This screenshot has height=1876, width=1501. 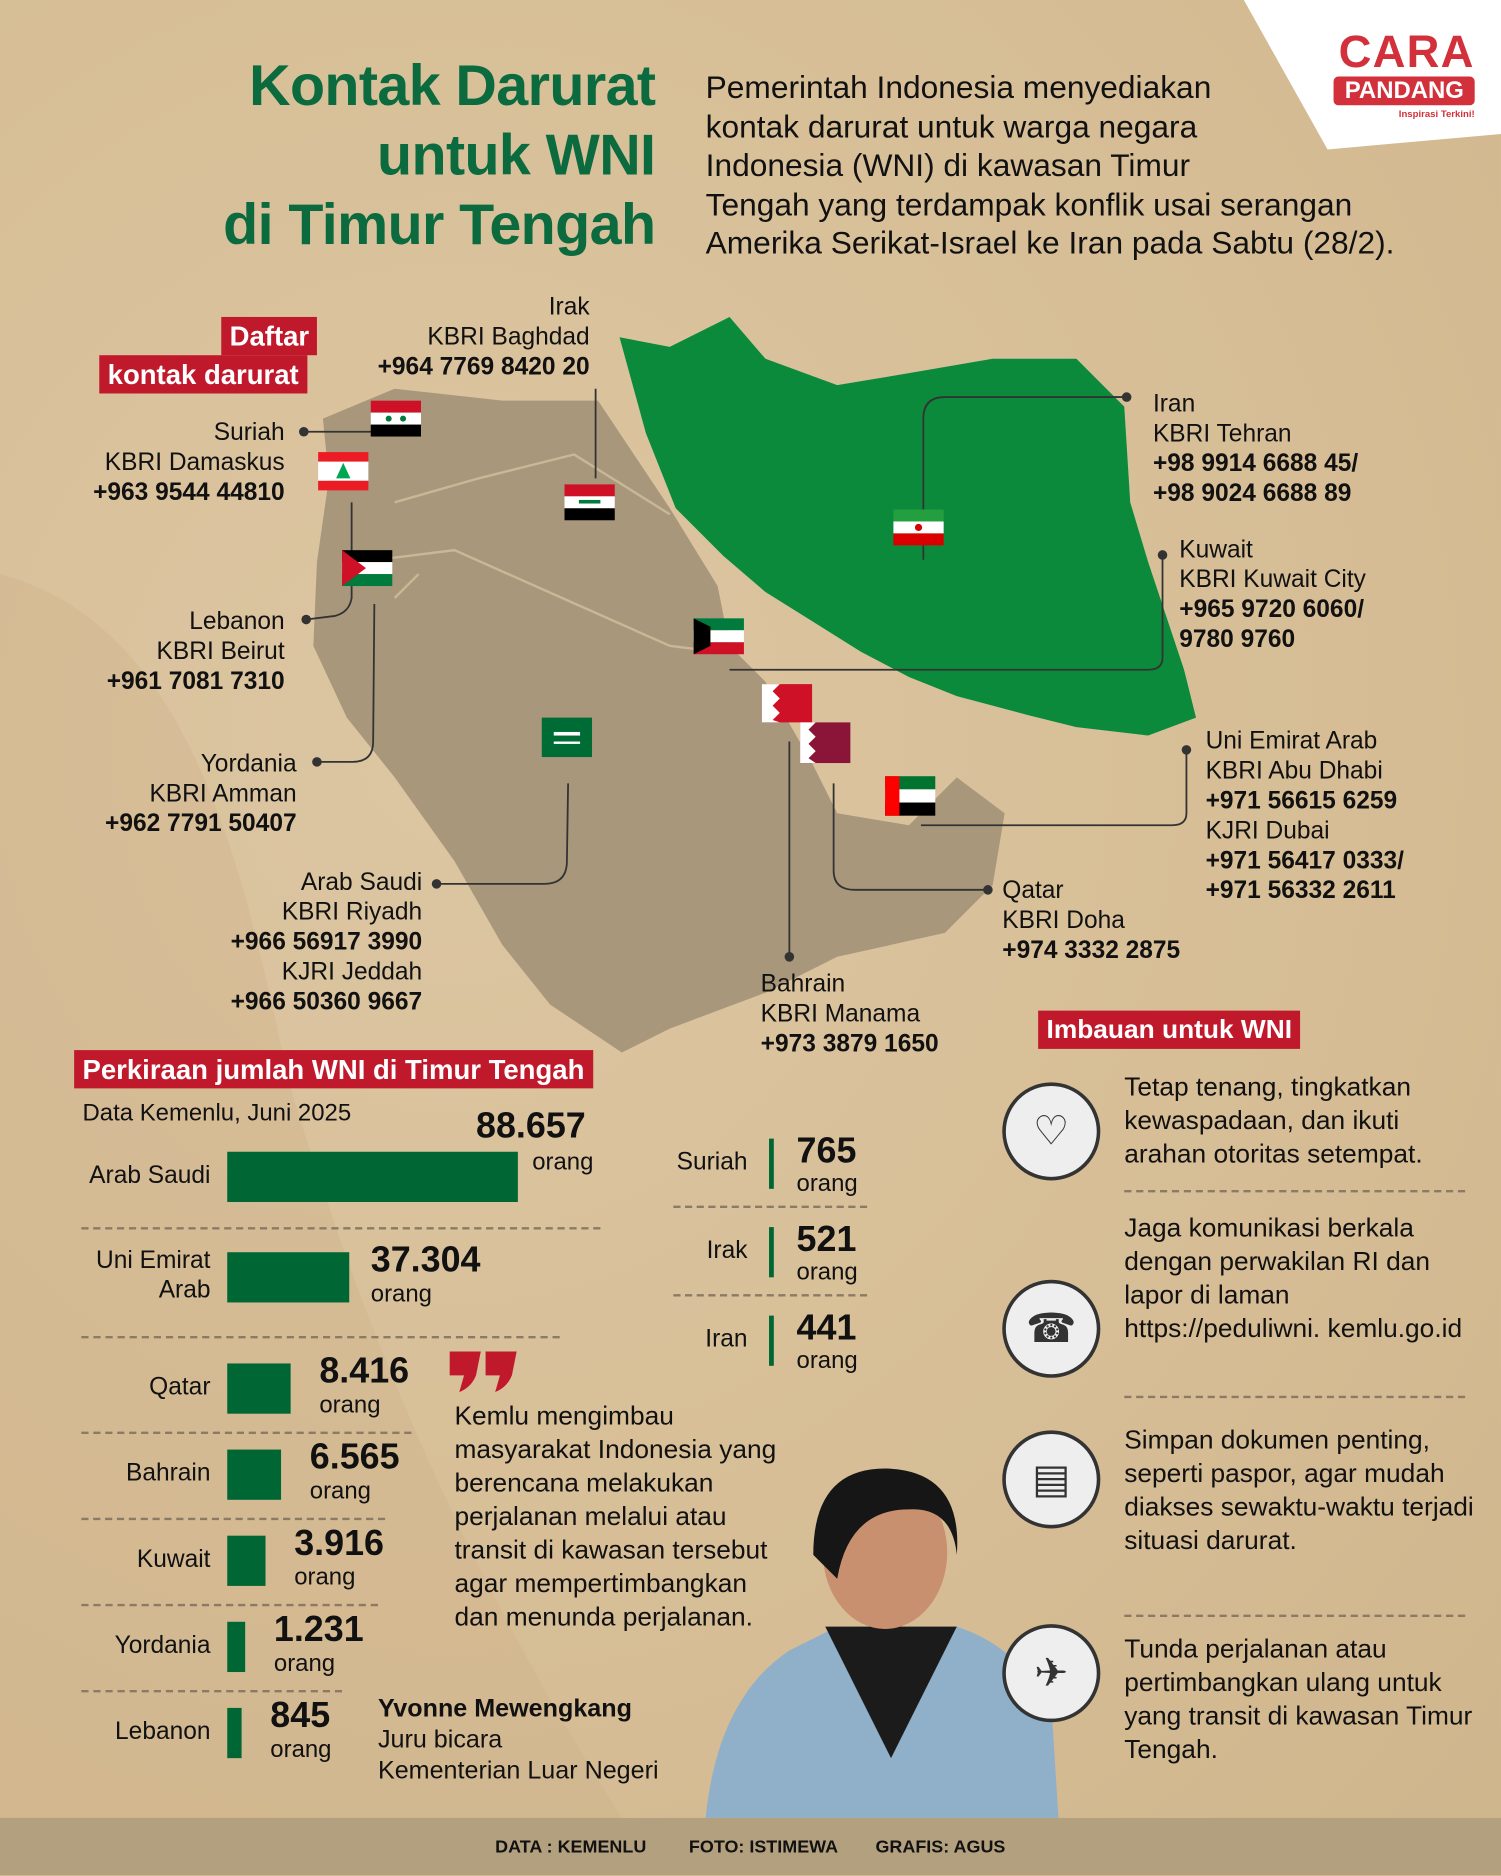 What do you see at coordinates (395, 418) in the screenshot?
I see `flag-syria-icon` at bounding box center [395, 418].